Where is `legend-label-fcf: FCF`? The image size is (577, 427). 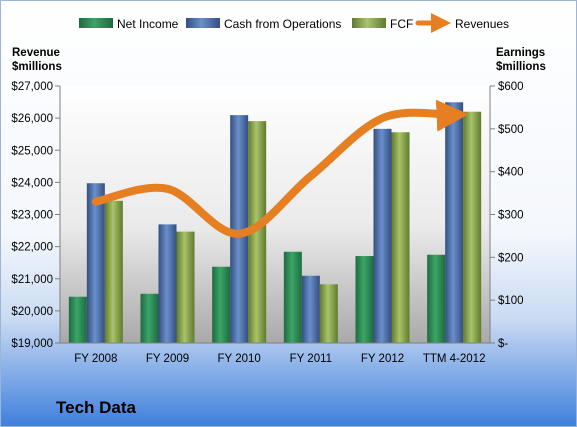 legend-label-fcf: FCF is located at coordinates (401, 24).